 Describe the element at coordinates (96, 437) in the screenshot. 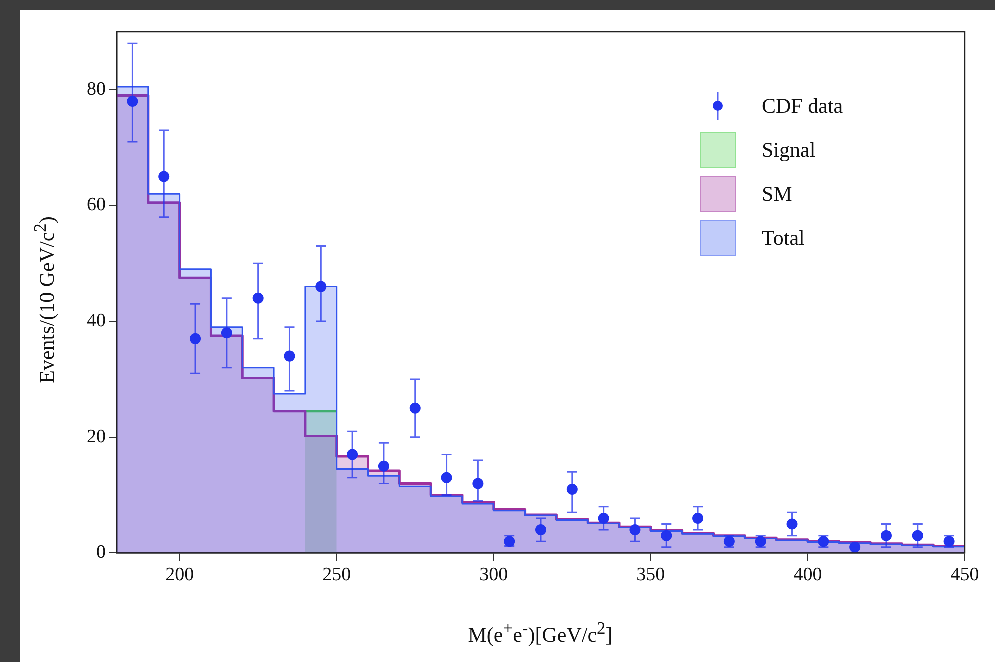

I see `y-tick-label: 20` at that location.